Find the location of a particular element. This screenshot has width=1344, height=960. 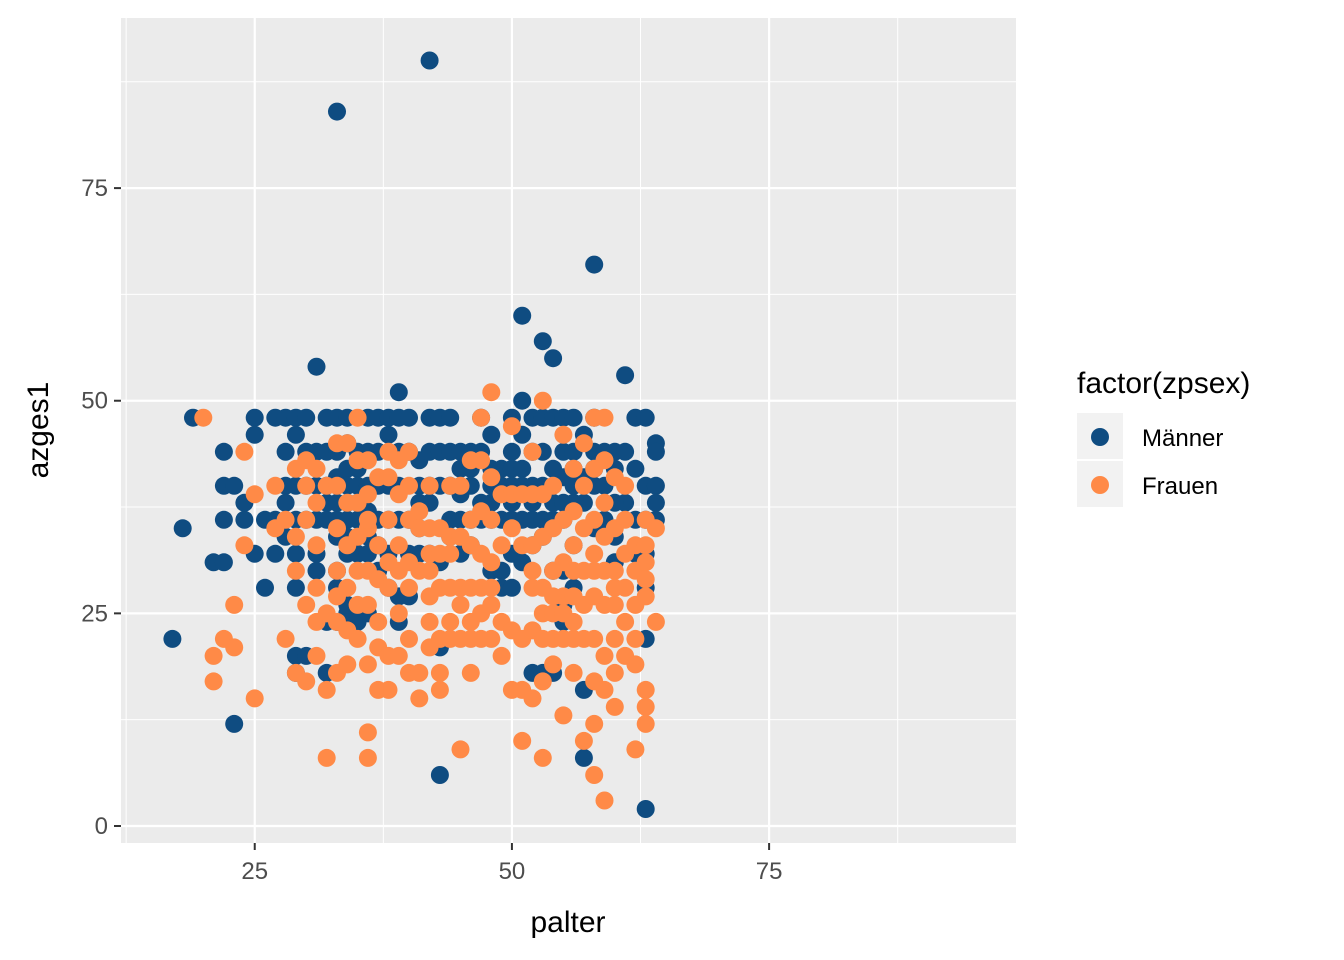

y-tick-label: 50 is located at coordinates (94, 401).